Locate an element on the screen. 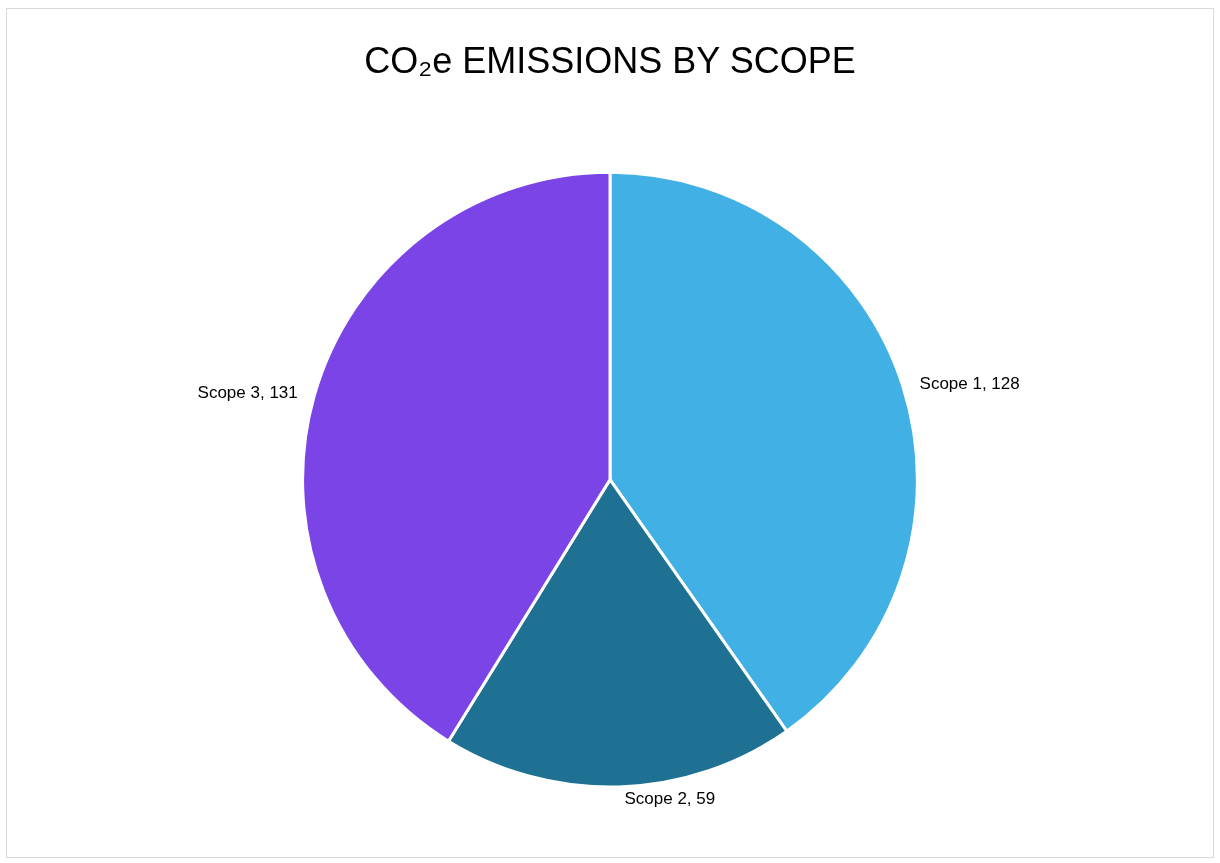  slice-label: Scope 1 is located at coordinates (950, 383).